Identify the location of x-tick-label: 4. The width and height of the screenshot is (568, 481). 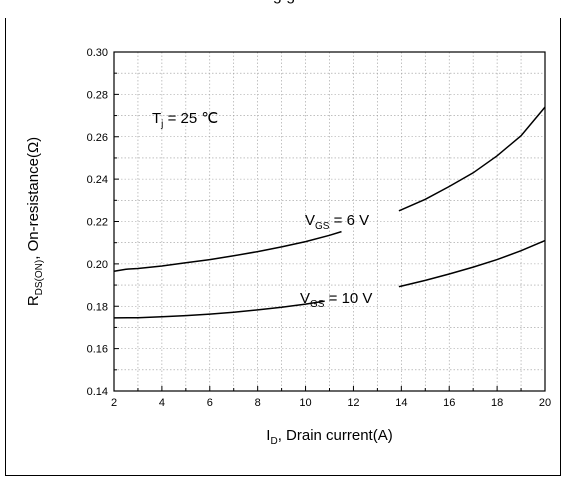
(162, 403).